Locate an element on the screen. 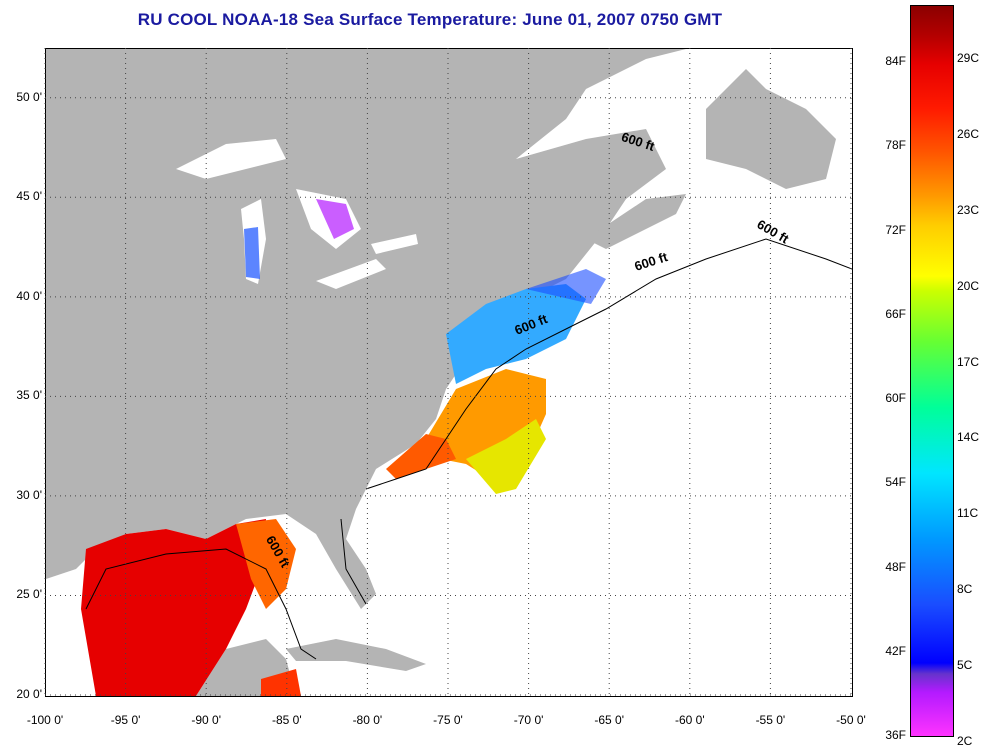 The height and width of the screenshot is (754, 984). longitude-label: -55 0' is located at coordinates (770, 720).